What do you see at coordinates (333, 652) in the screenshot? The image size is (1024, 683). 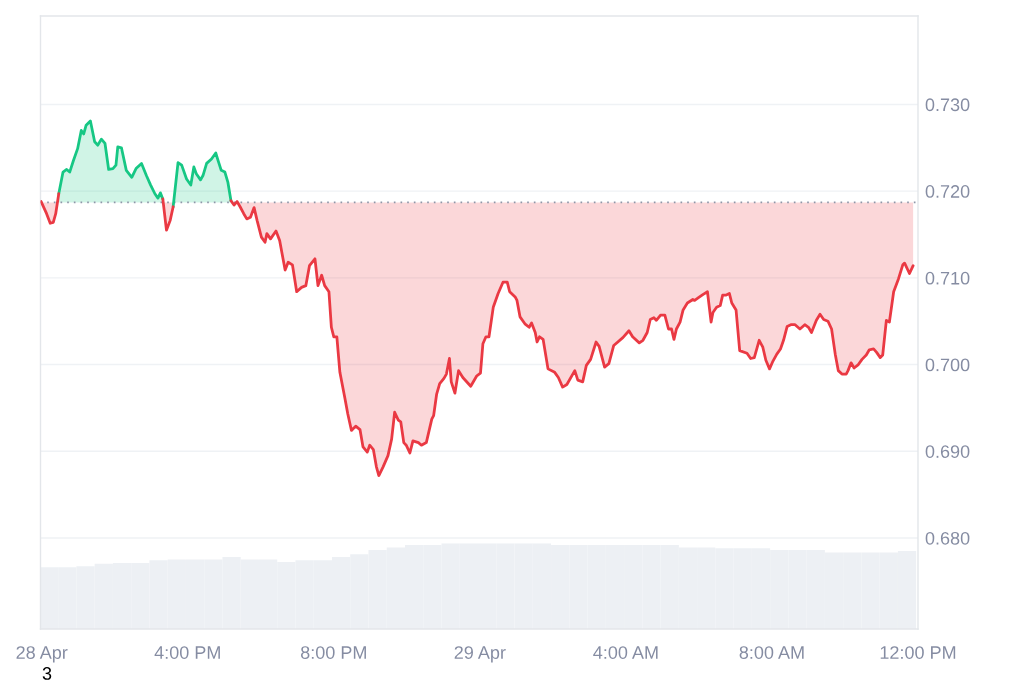 I see `x-tick-label: 8:00 PM` at bounding box center [333, 652].